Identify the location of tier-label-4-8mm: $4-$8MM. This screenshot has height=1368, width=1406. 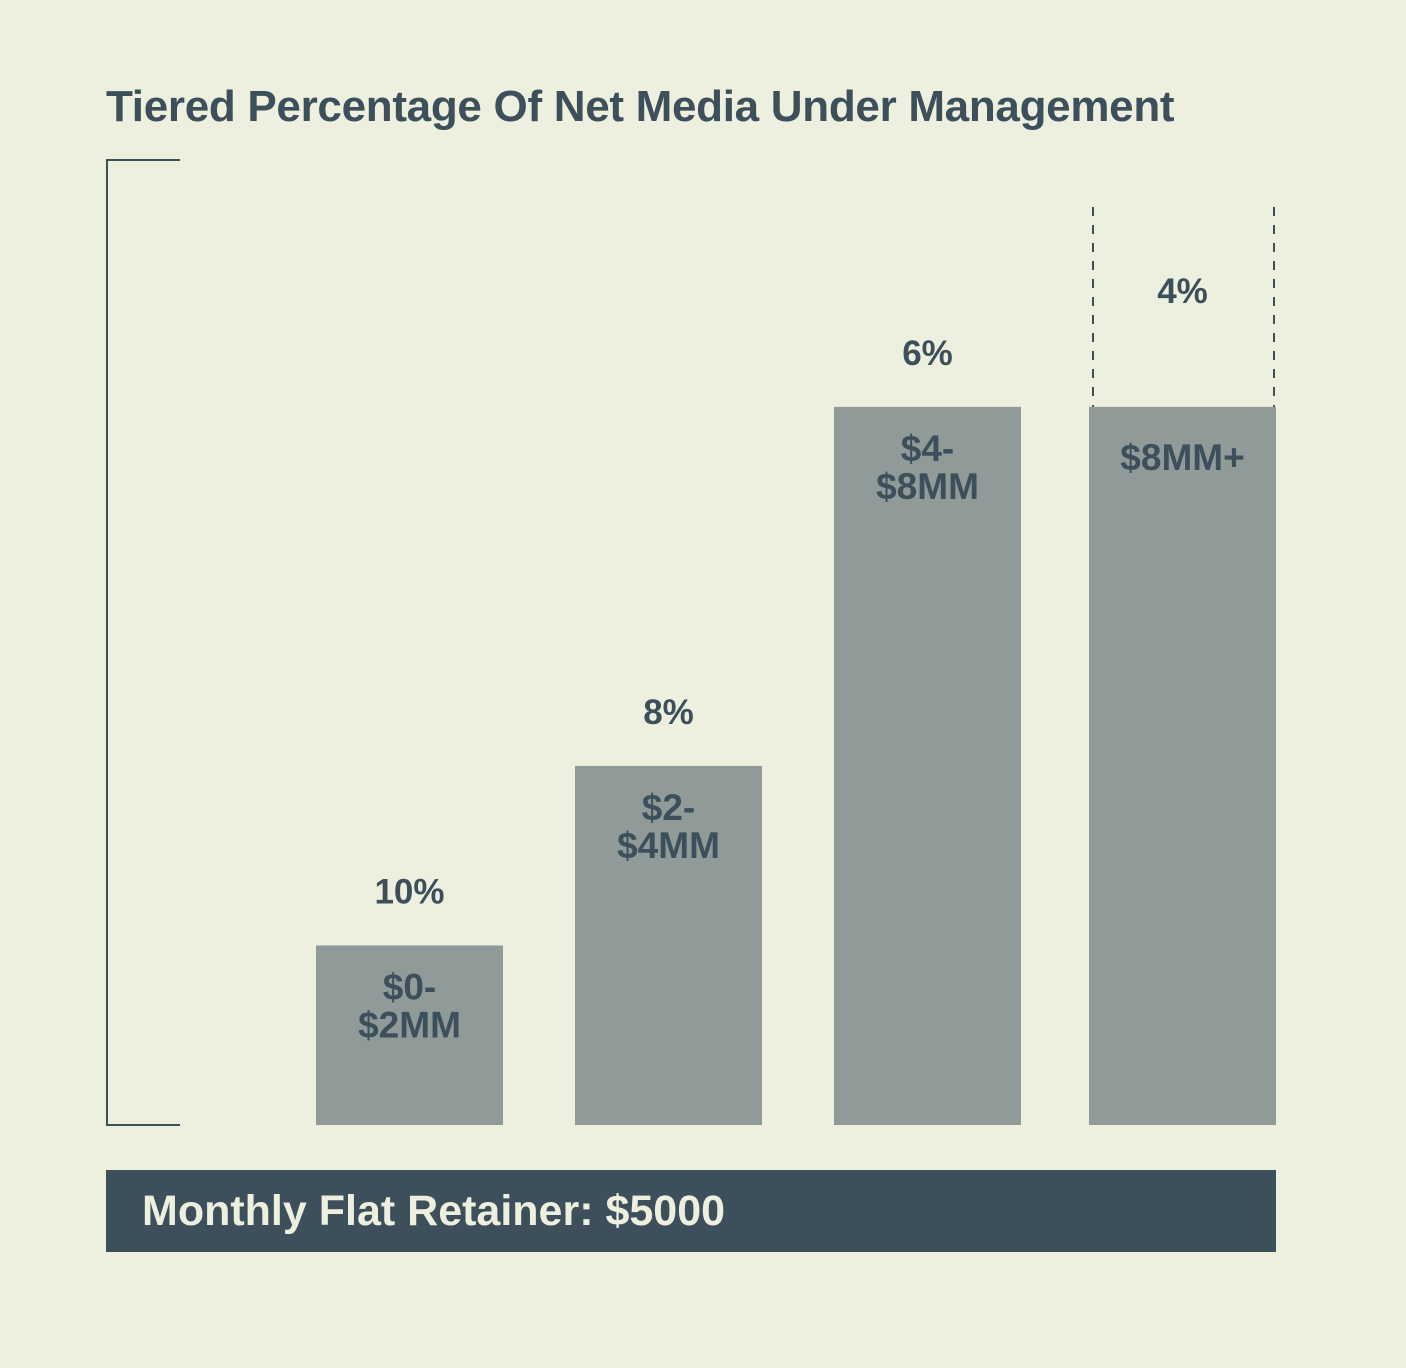
(927, 467).